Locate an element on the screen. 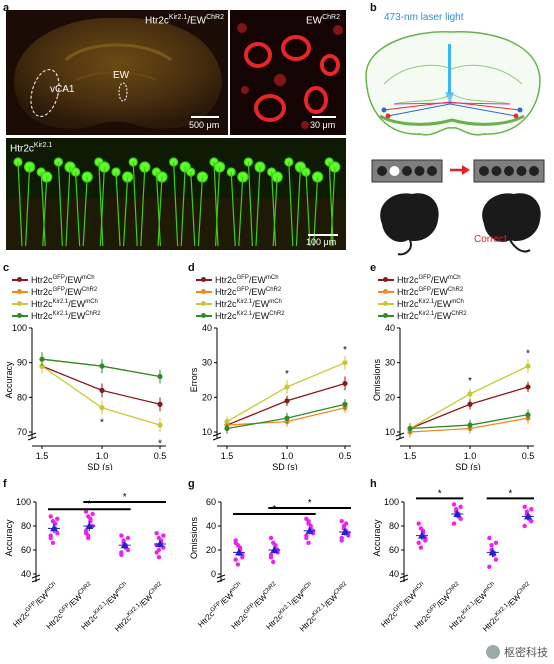 The height and width of the screenshot is (664, 554). ew-inset-graphic is located at coordinates (290, 76).